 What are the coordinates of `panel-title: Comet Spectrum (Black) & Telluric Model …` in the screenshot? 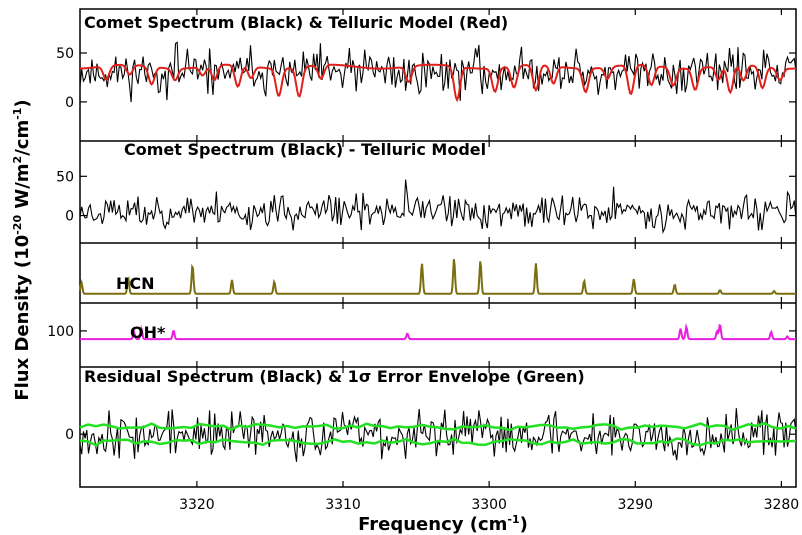 It's located at (296, 22).